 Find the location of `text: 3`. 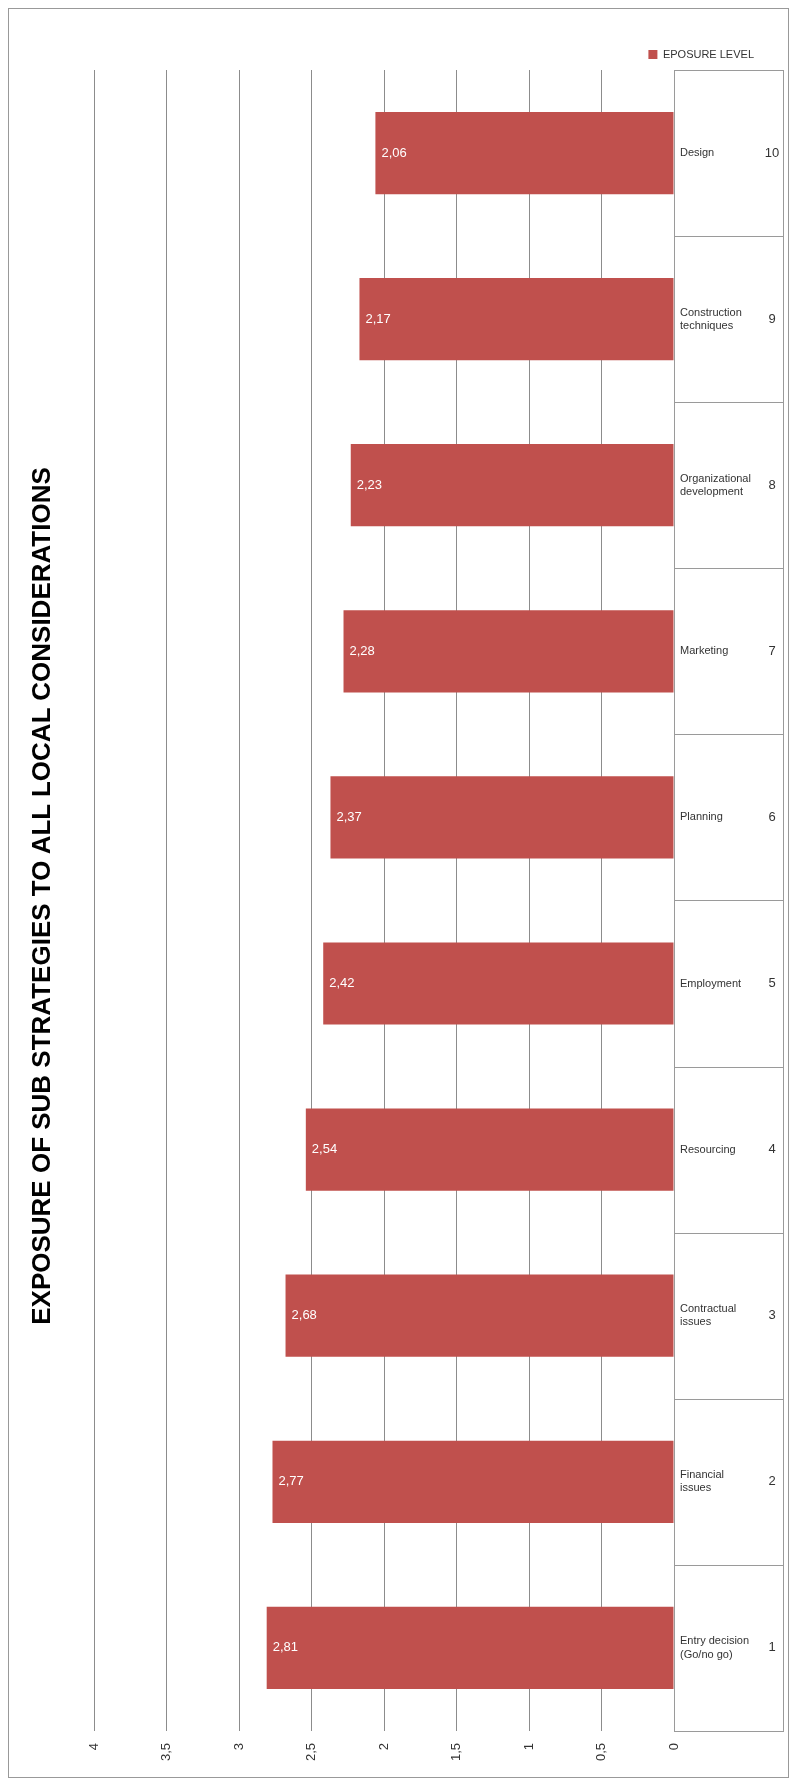

text: 3 is located at coordinates (772, 1315).